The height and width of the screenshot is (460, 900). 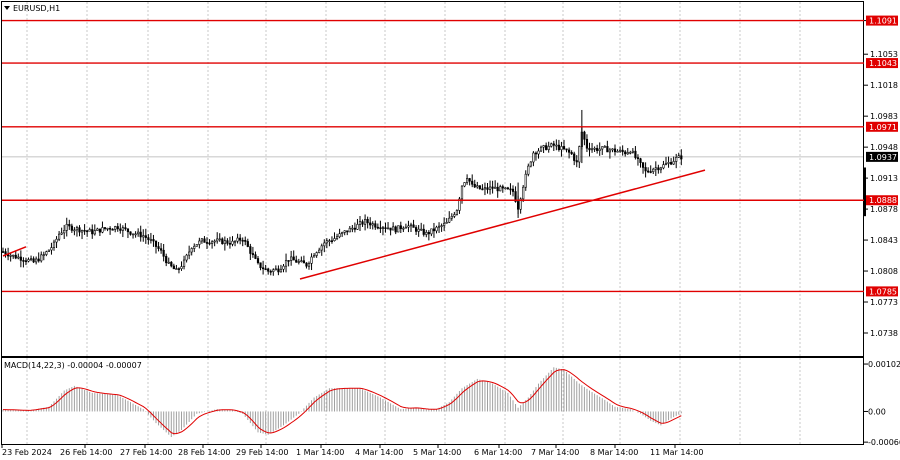 I want to click on time-tick-label: 11 Mar 14:00, so click(x=676, y=452).